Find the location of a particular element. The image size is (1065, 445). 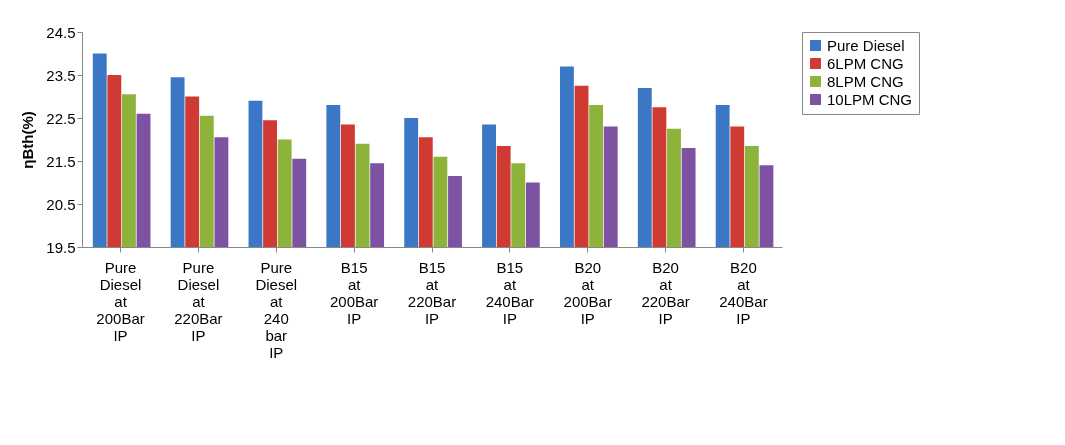

legend-label: 10LPM CNG is located at coordinates (870, 99).